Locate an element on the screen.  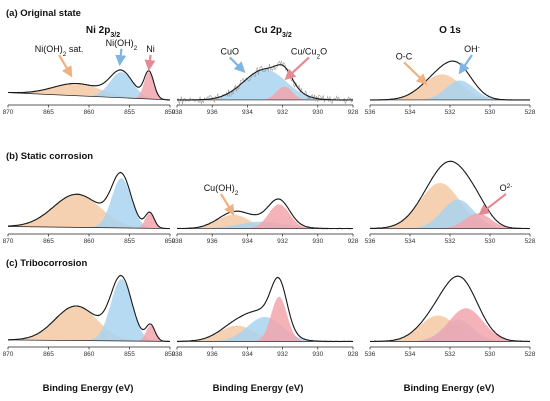
panel-b-cu: 938 936 934 932 930 928 Cu(OH)2 is located at coordinates (265, 214).